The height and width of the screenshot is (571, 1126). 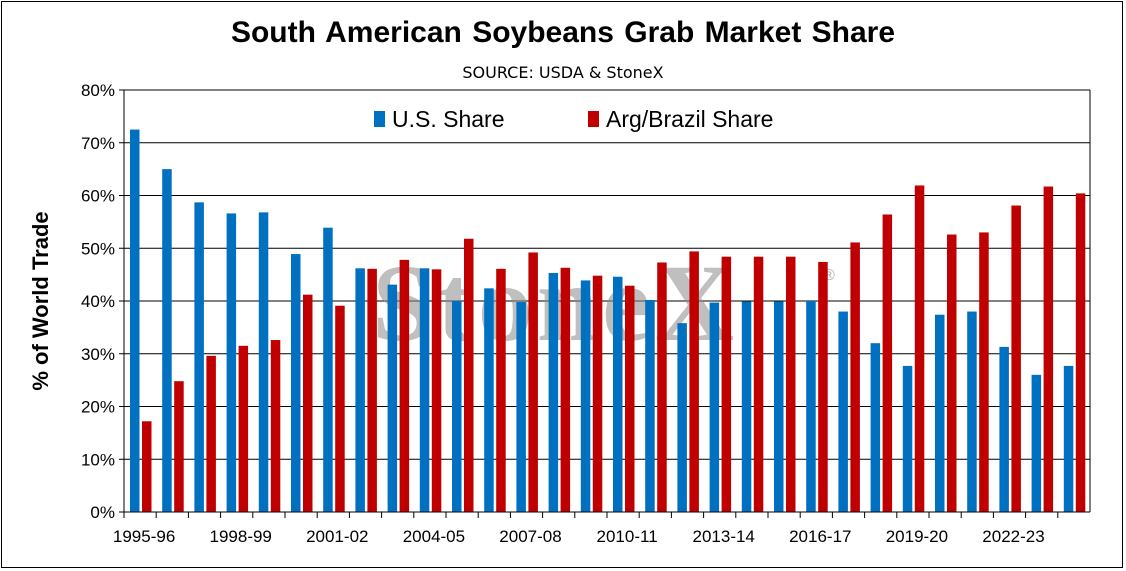 I want to click on x-tick-label: 2019-20, so click(x=917, y=536).